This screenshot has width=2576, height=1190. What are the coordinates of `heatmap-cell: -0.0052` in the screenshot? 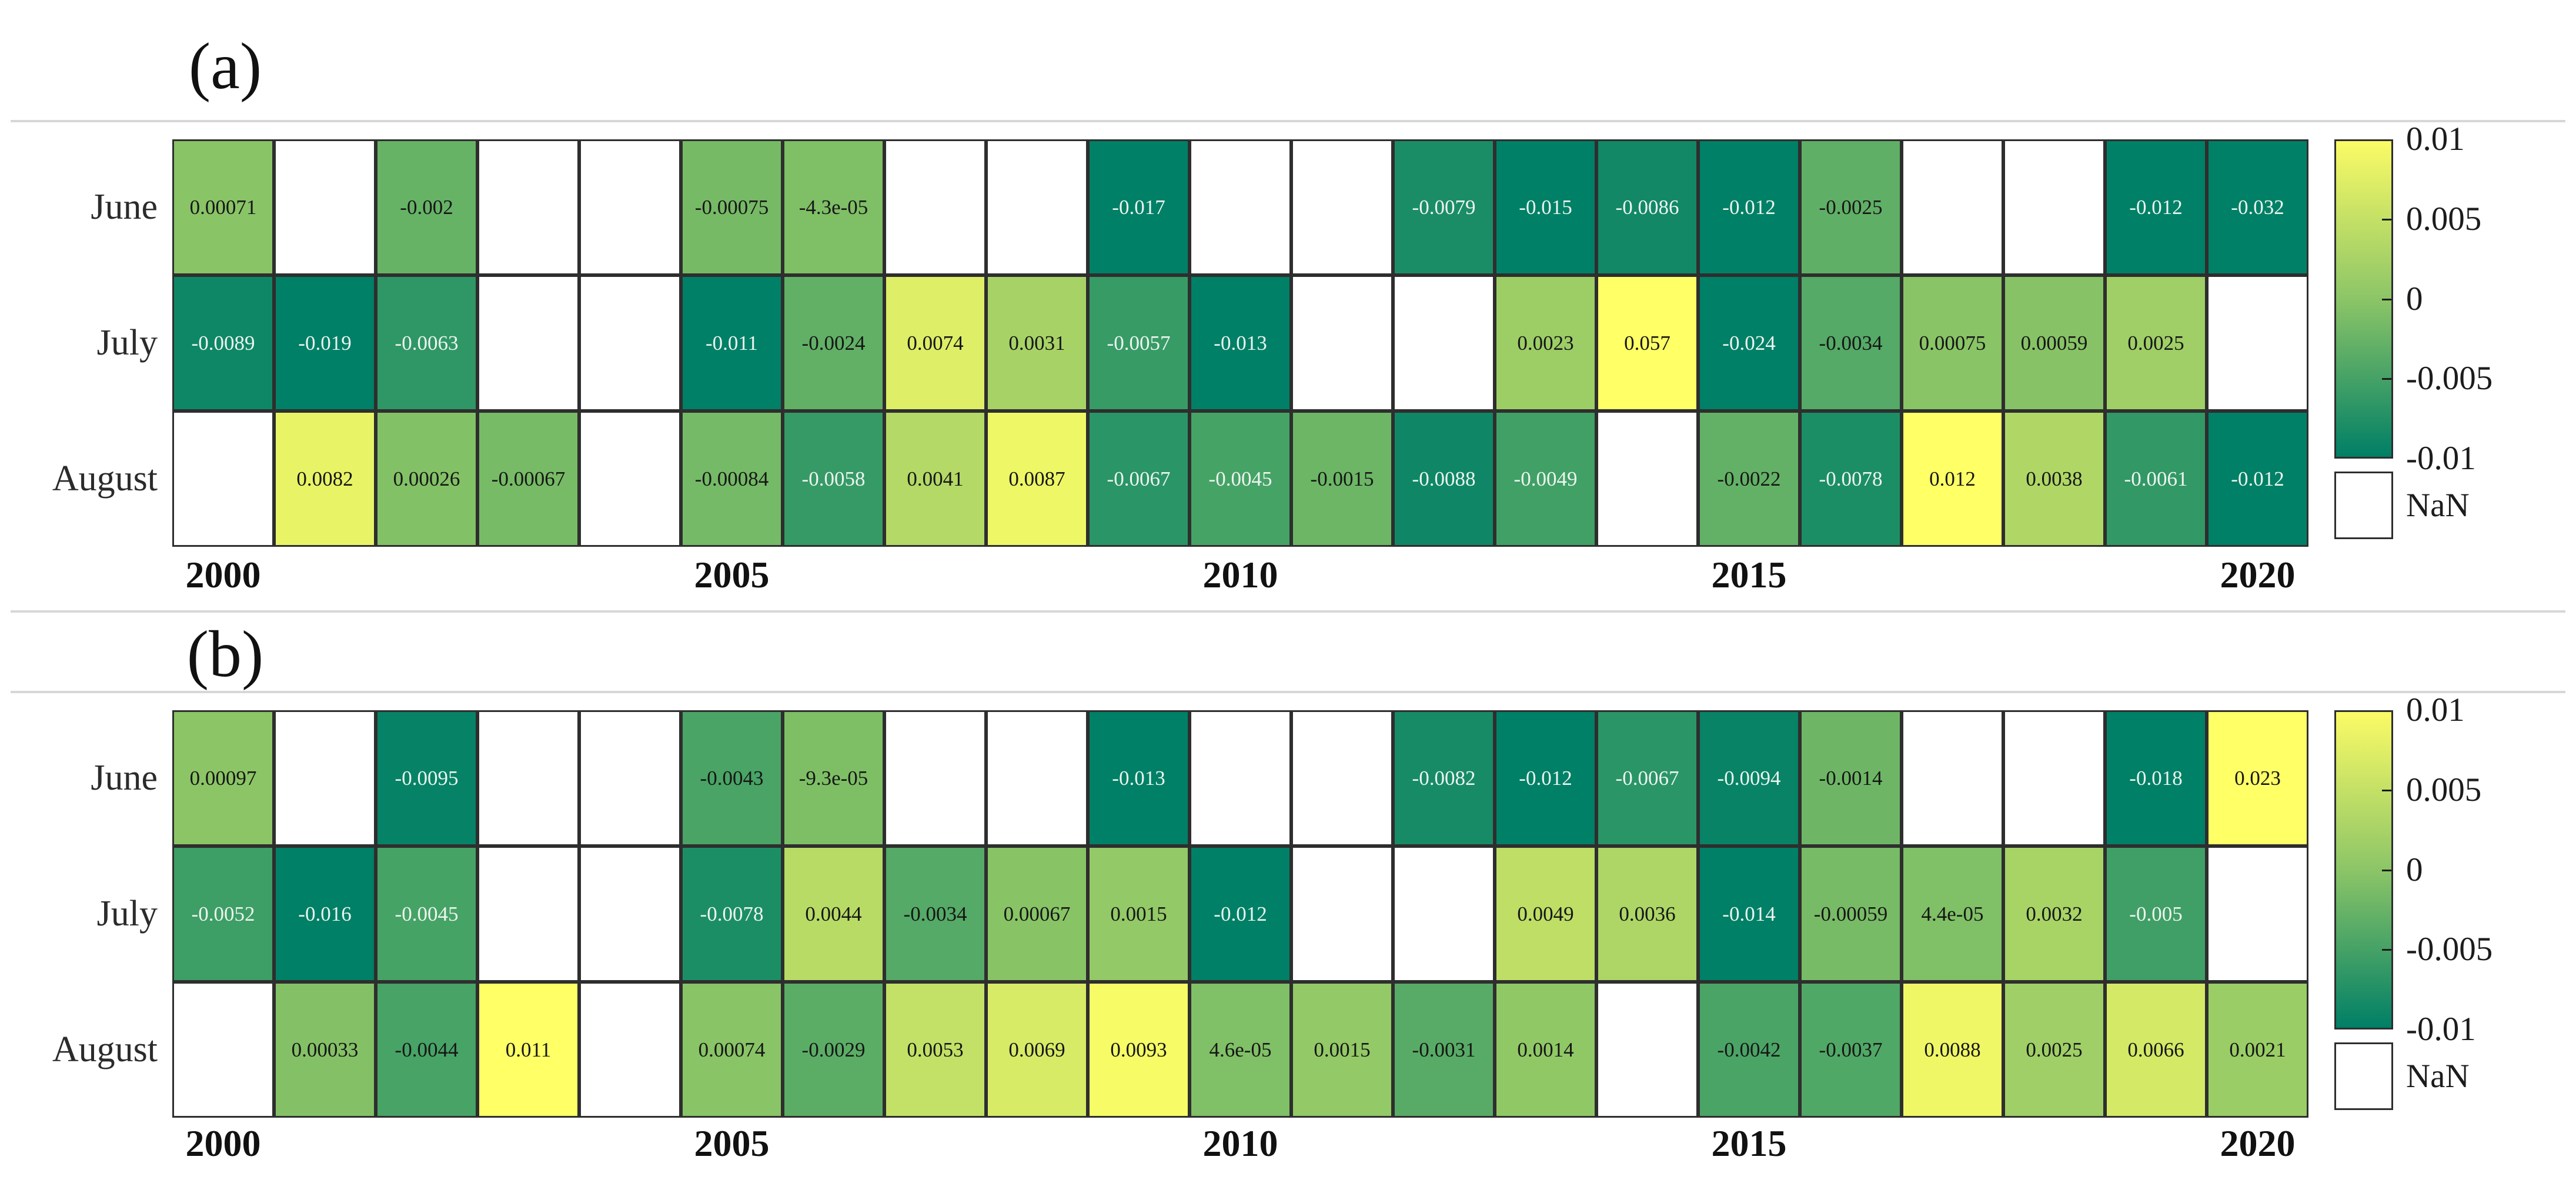 It's located at (223, 914).